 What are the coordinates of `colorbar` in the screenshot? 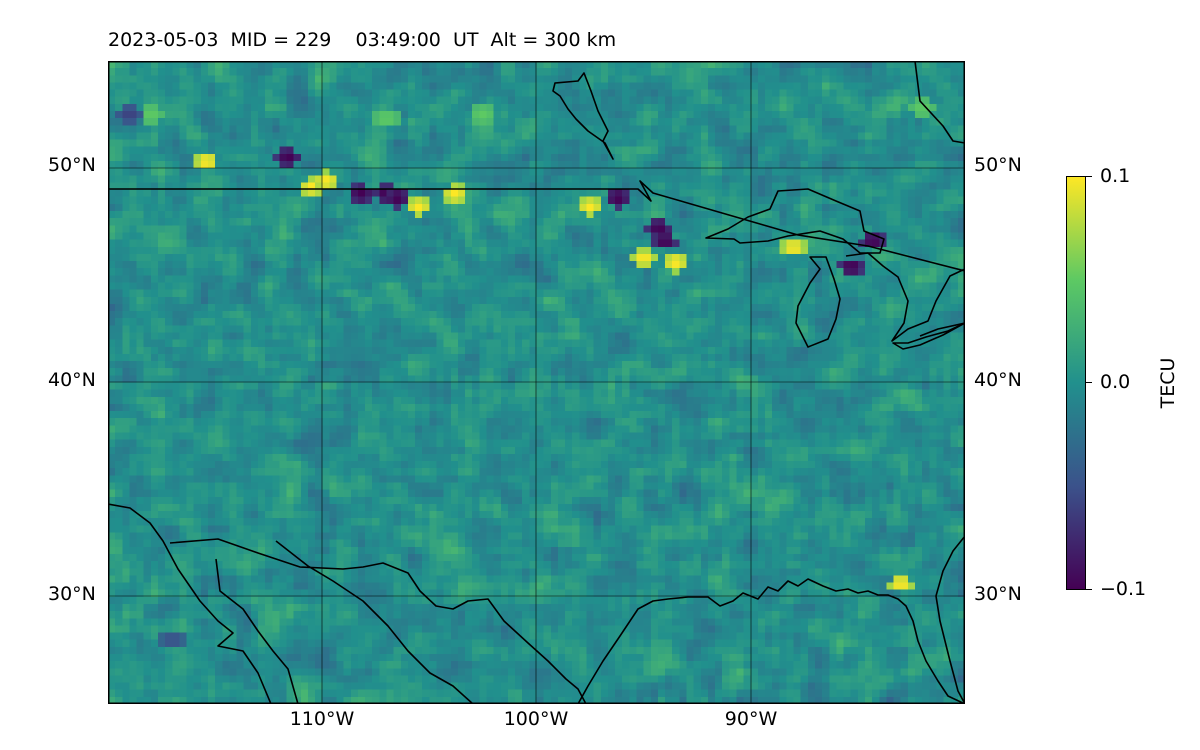 It's located at (1076, 383).